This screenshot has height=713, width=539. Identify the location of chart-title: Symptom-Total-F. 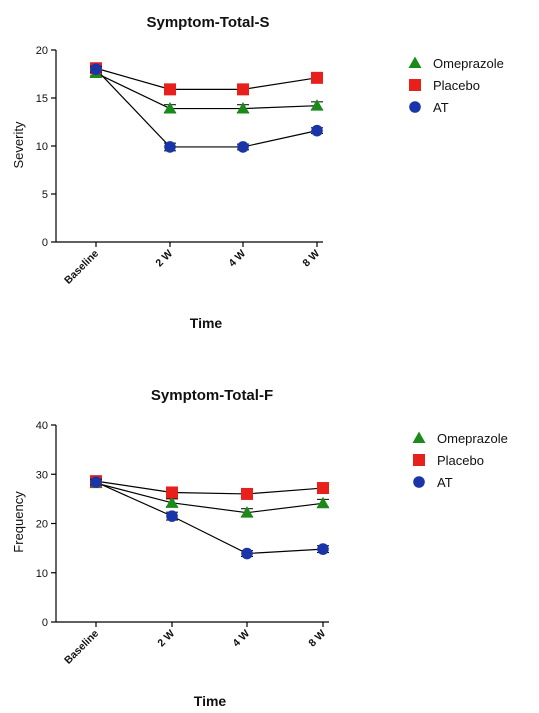
(212, 395).